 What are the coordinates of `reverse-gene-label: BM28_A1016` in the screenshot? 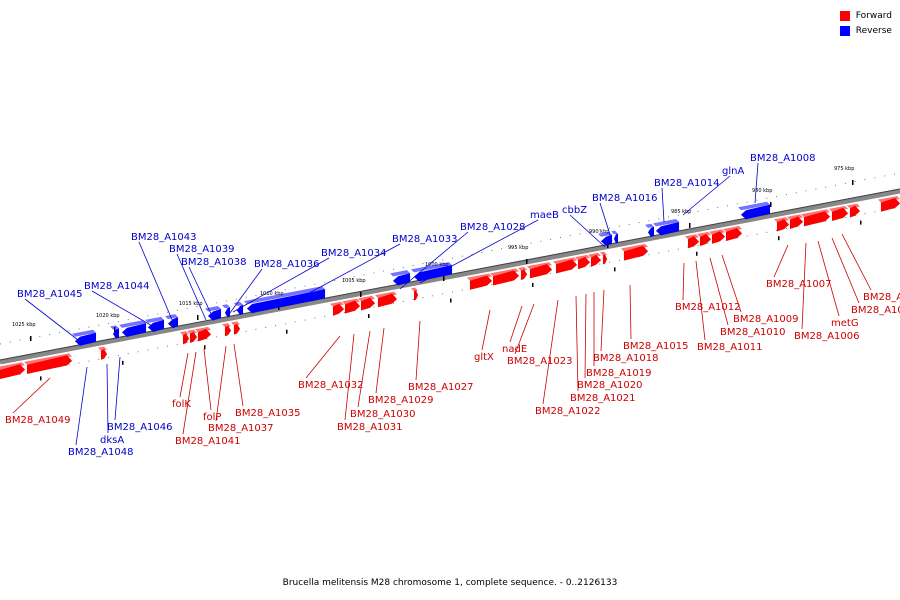 It's located at (625, 198).